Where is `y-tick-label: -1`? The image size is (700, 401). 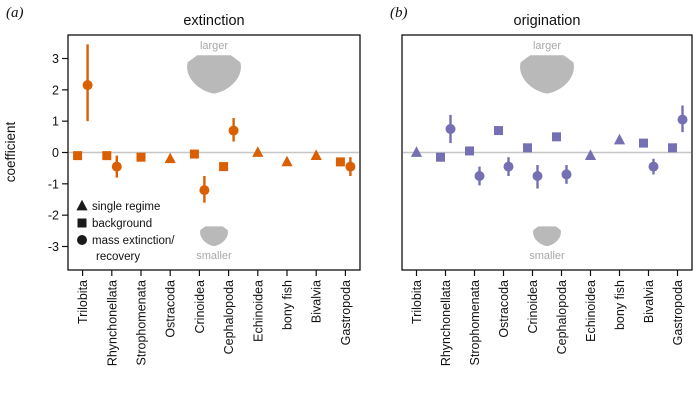 y-tick-label: -1 is located at coordinates (53, 184).